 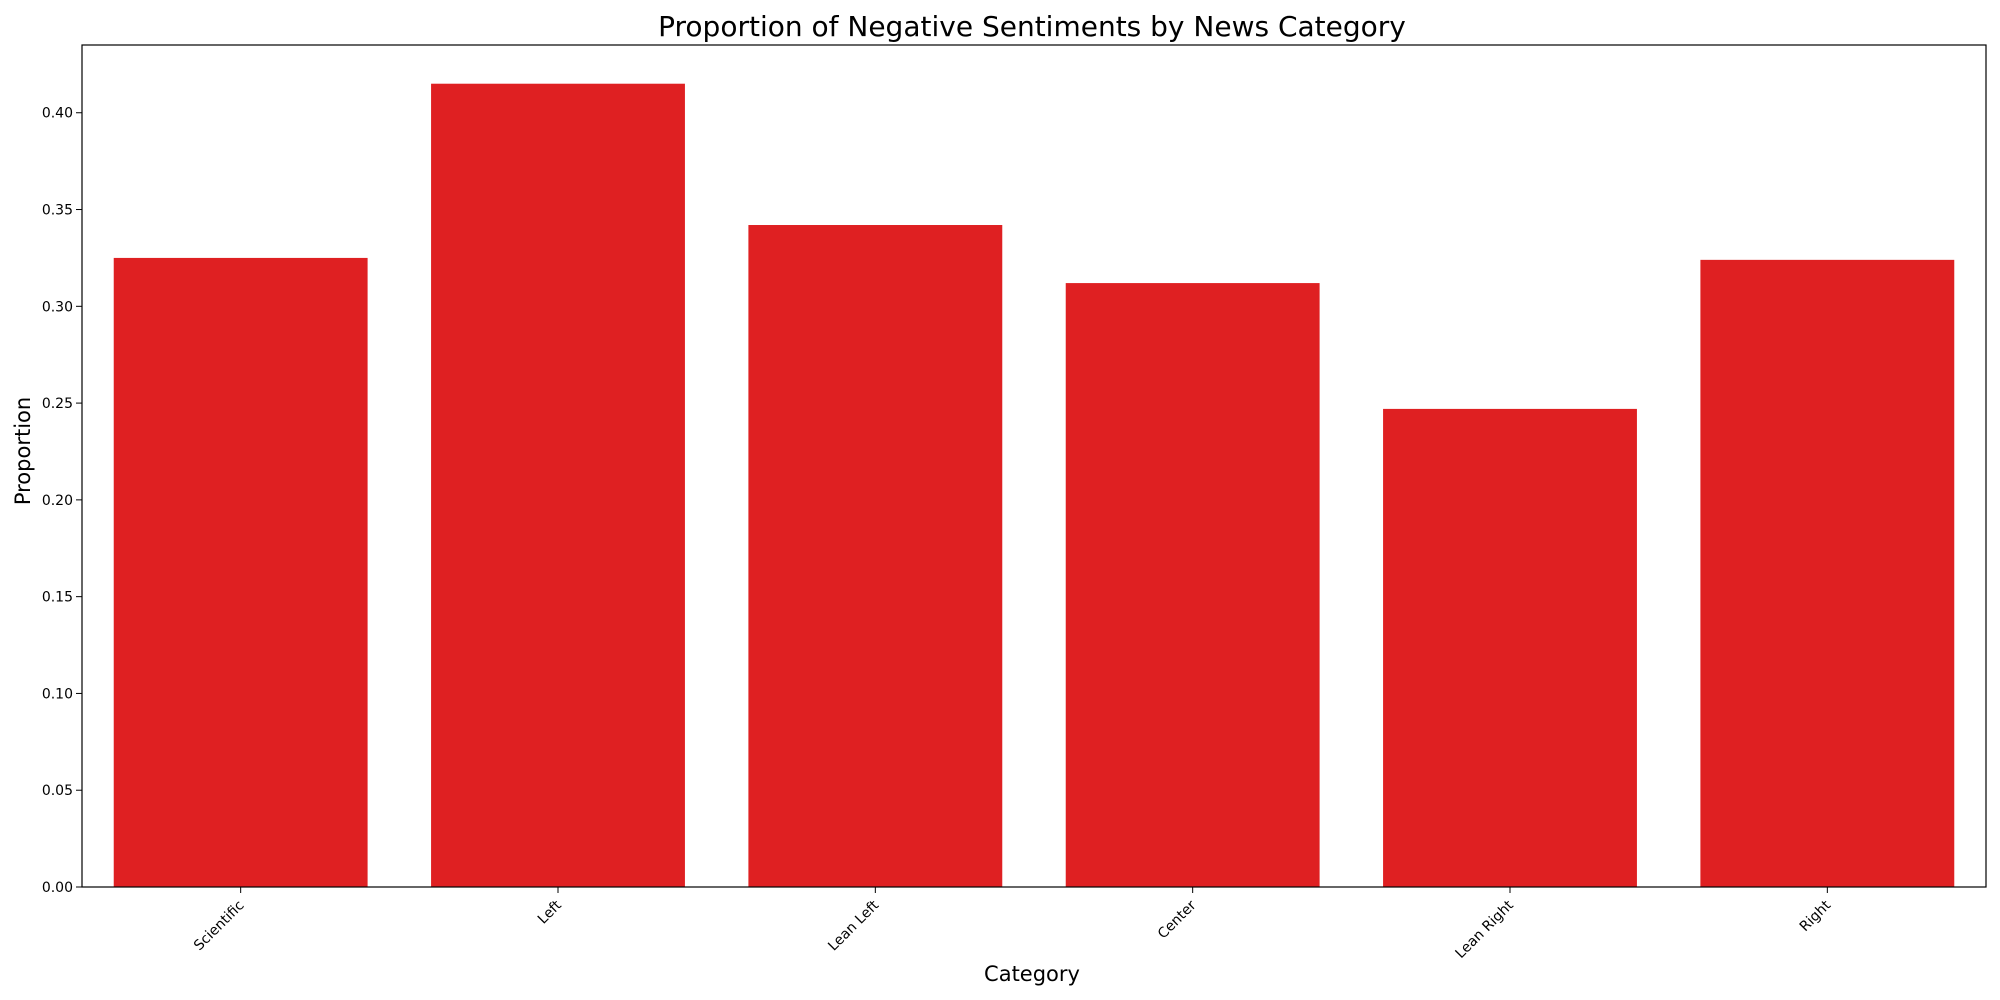 I want to click on x-tick-label: Right, so click(x=1816, y=916).